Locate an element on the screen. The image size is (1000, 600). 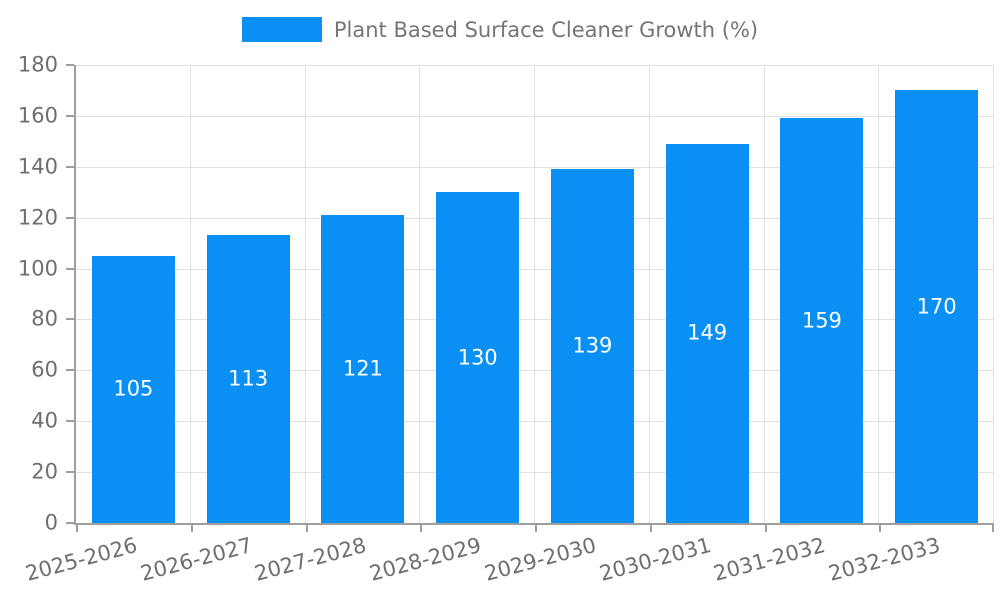
y-axis-tick-label: 60 is located at coordinates (44, 369).